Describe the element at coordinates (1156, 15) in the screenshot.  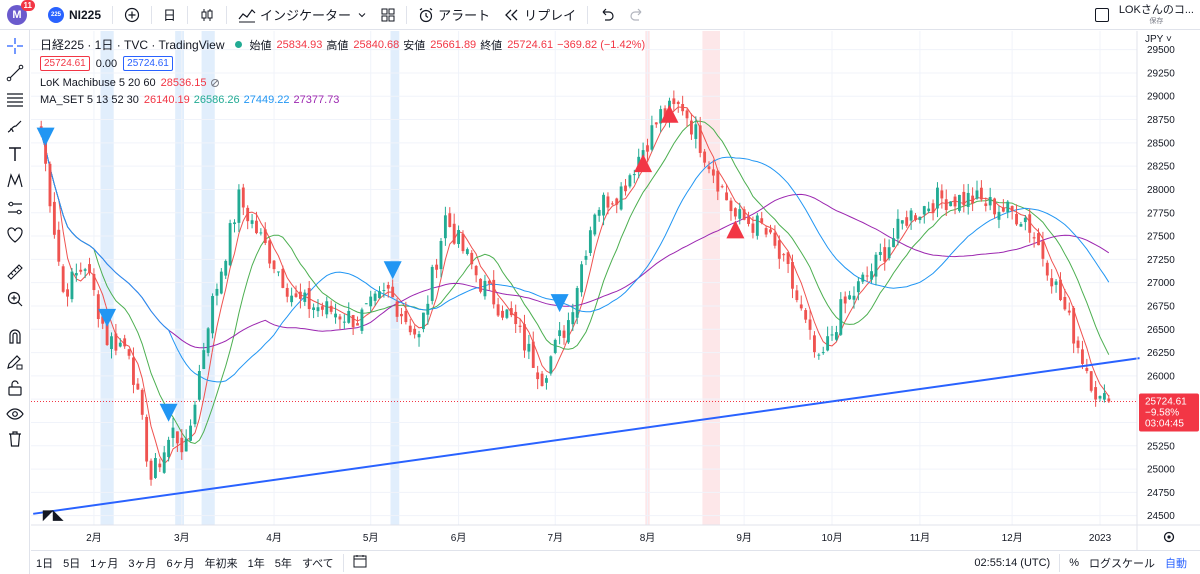
I see `layout-menu: LOKさんのコ... 保存` at that location.